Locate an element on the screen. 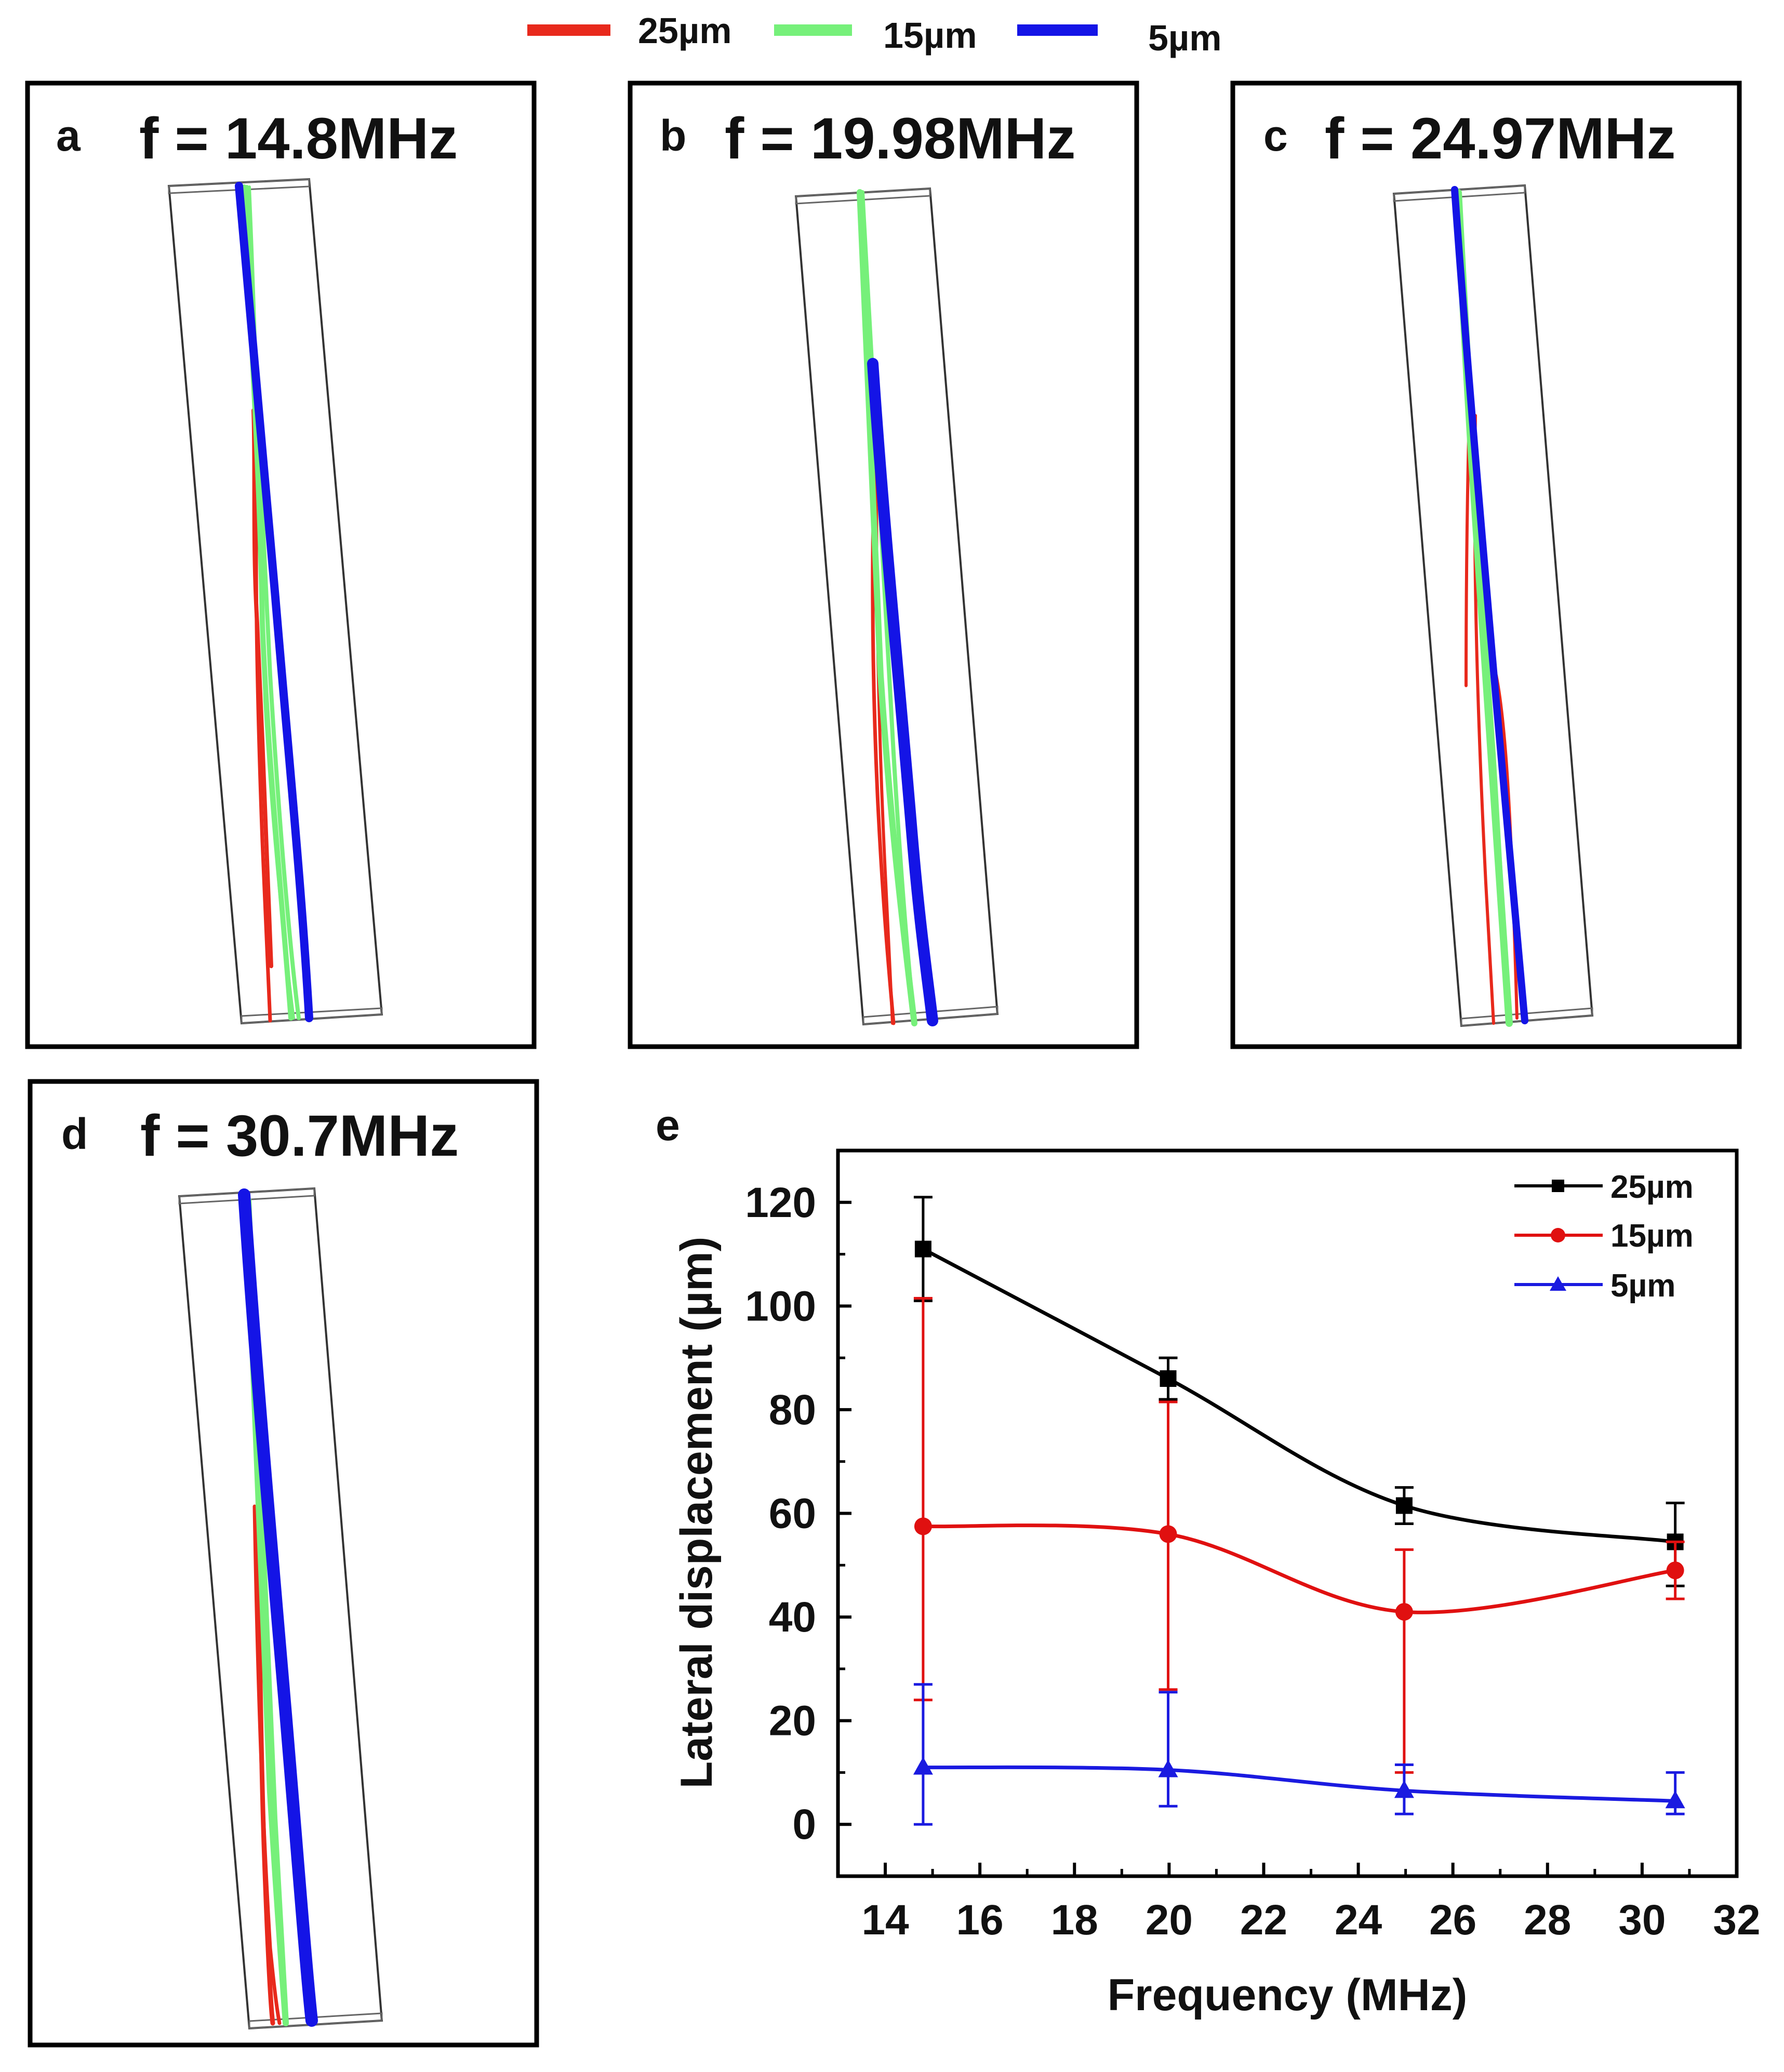 The image size is (1784, 2072). panel-a: a f = 14.8MHz is located at coordinates (281, 565).